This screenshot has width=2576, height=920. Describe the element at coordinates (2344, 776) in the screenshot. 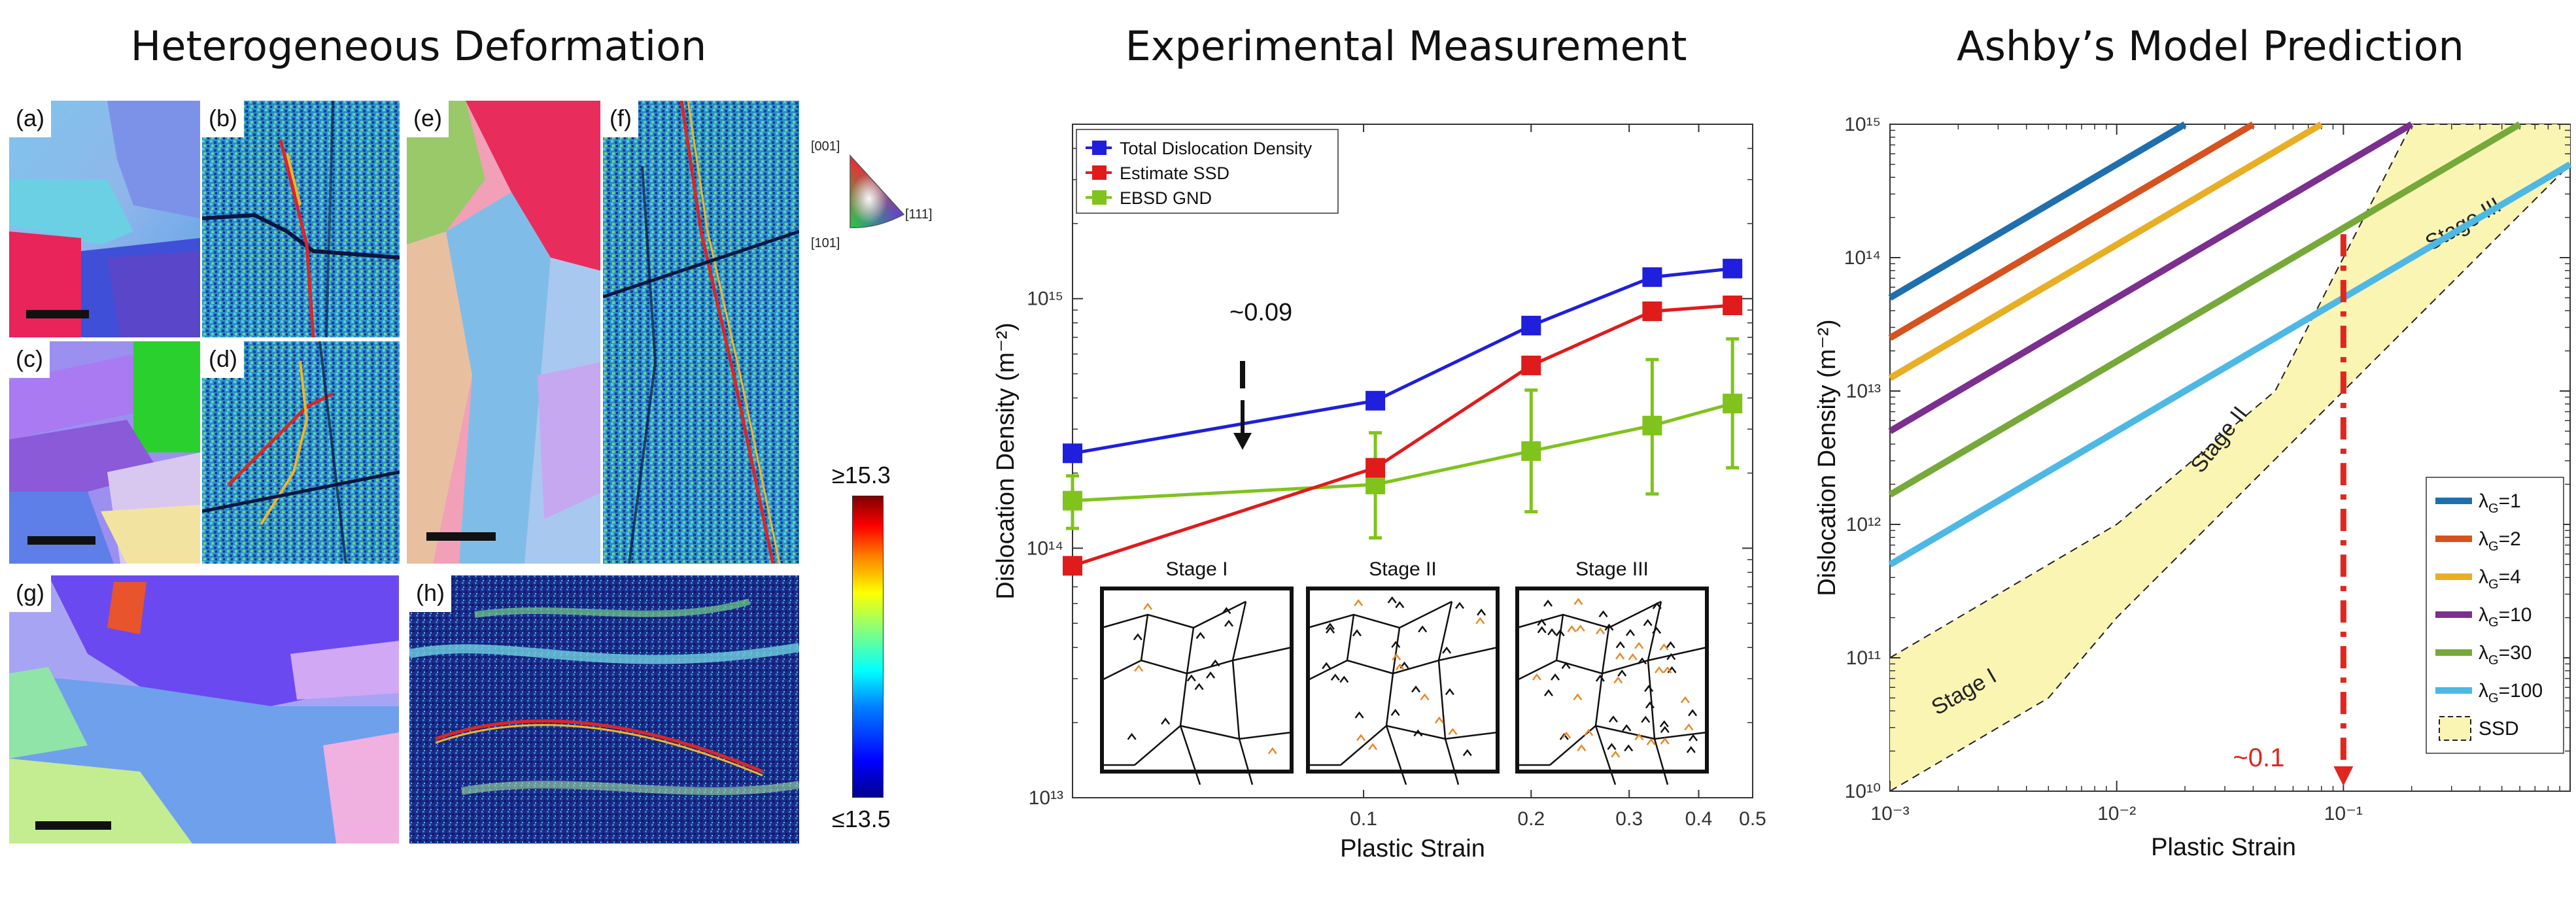

I see `strain-marker-arrowhead` at that location.